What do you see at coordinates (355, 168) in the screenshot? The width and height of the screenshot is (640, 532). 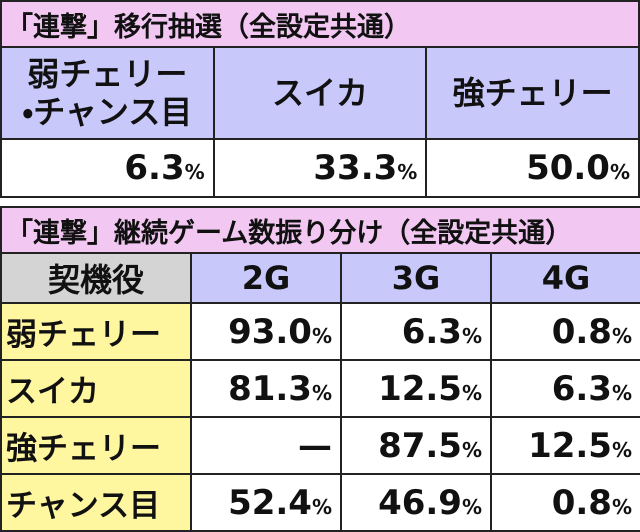 I see `value-number: 33.3` at bounding box center [355, 168].